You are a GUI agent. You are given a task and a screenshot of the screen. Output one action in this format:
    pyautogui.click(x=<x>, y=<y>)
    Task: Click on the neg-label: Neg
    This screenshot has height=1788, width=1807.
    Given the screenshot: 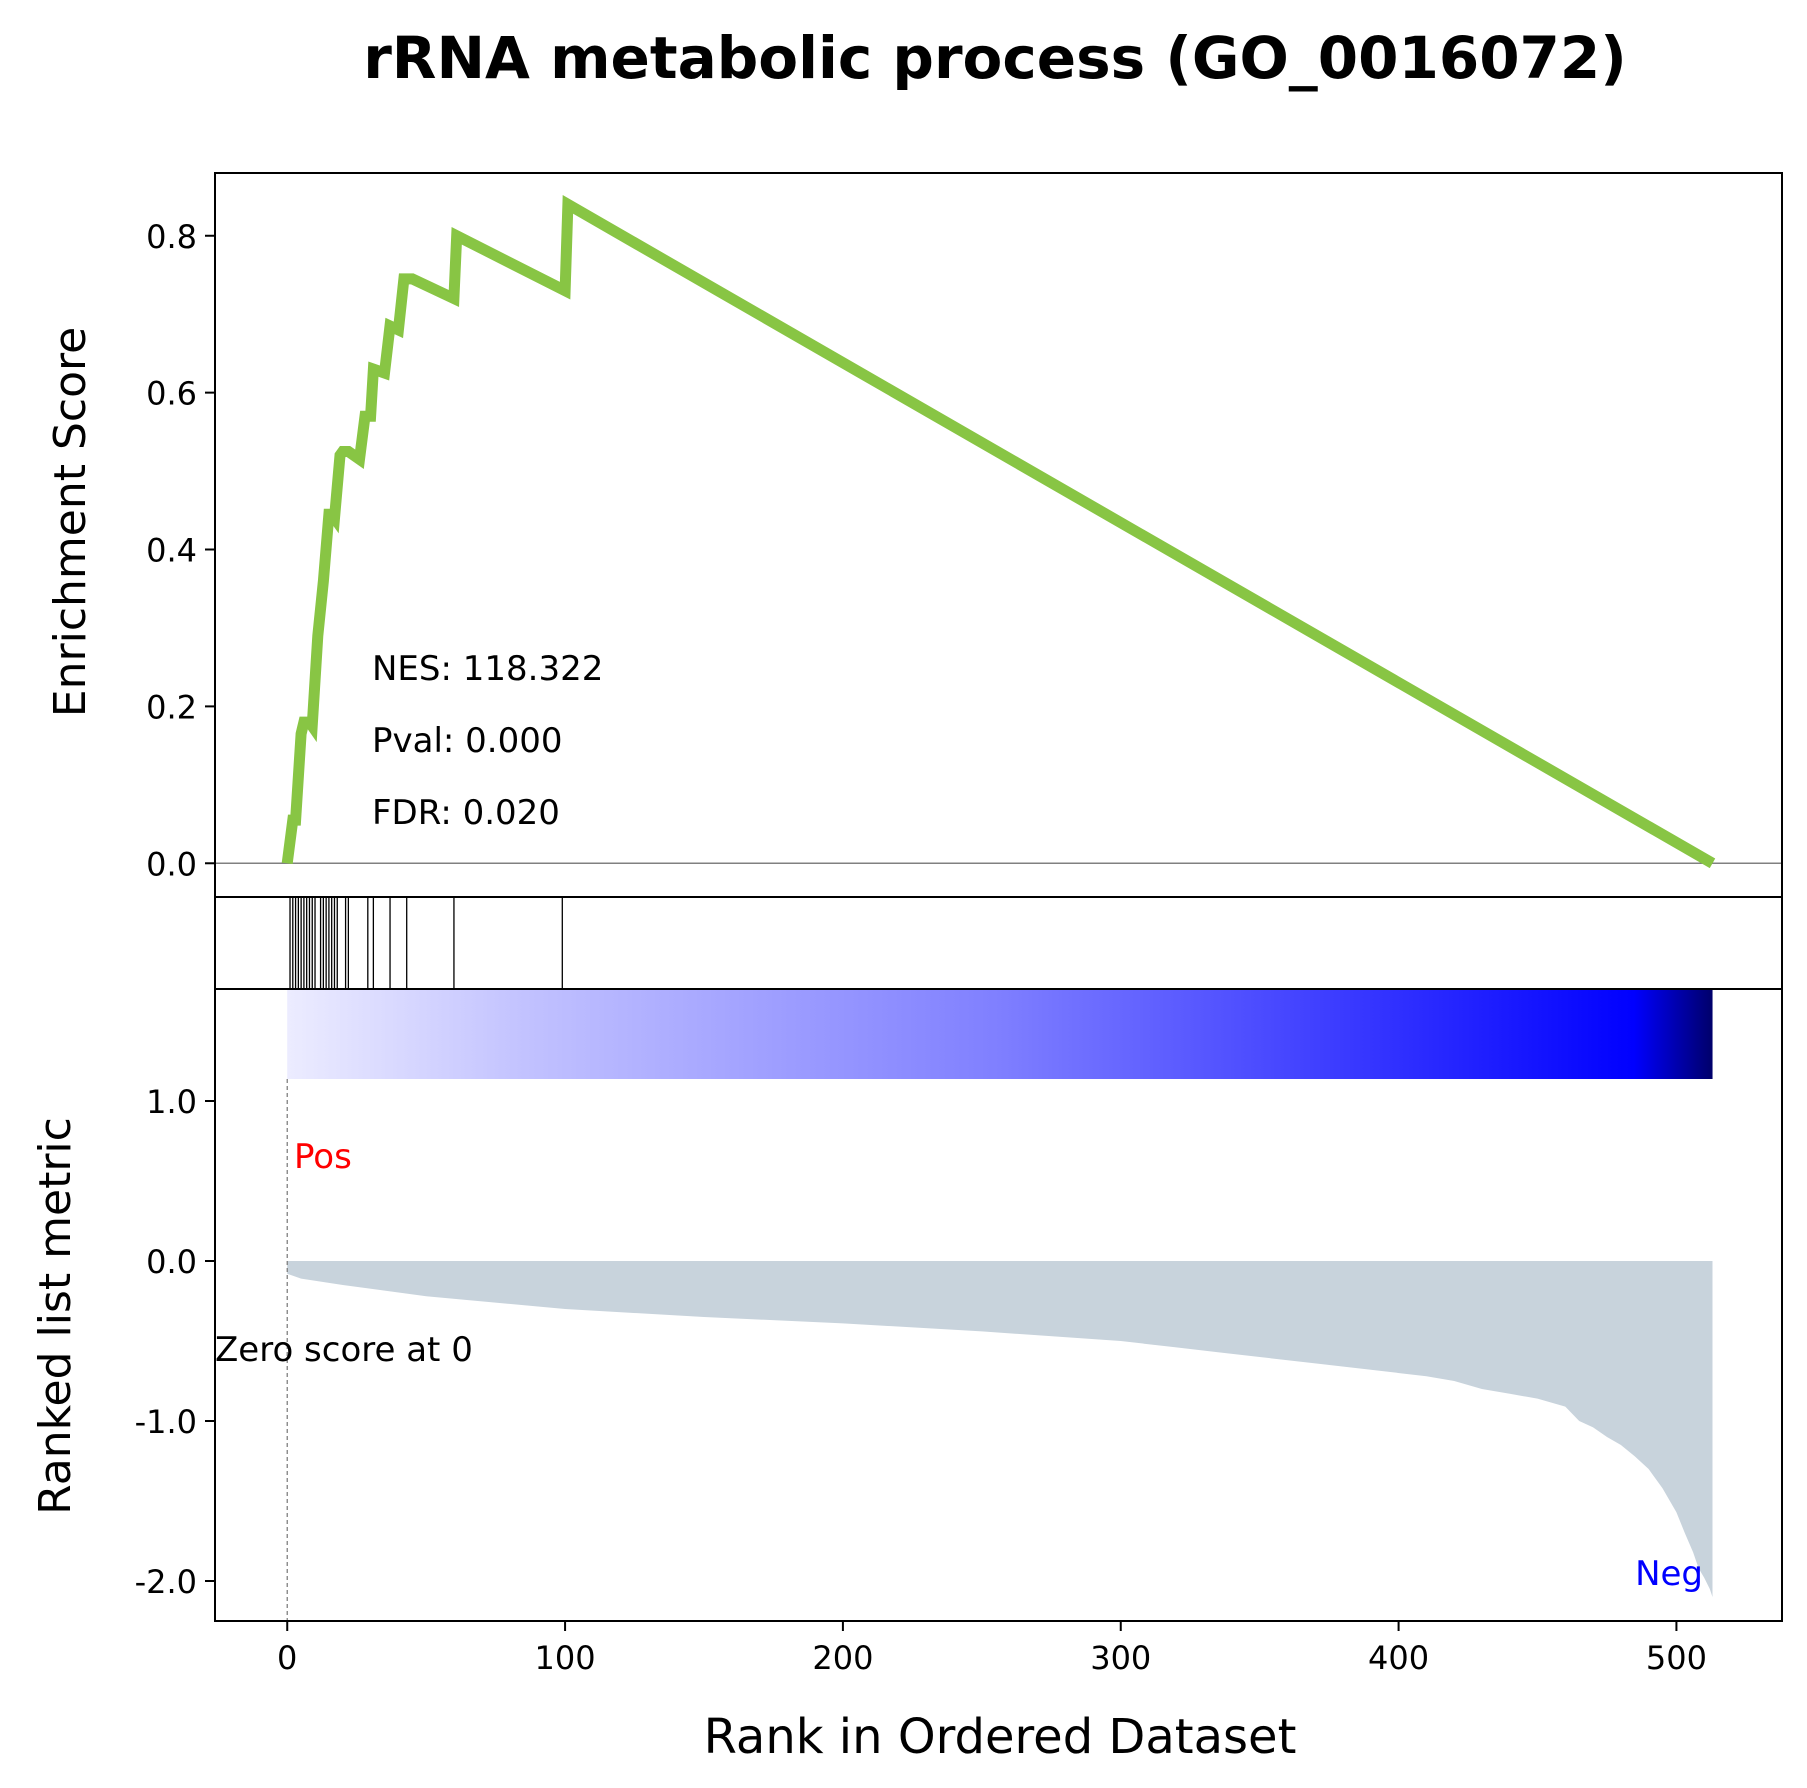 What is the action you would take?
    pyautogui.click(x=1669, y=1574)
    